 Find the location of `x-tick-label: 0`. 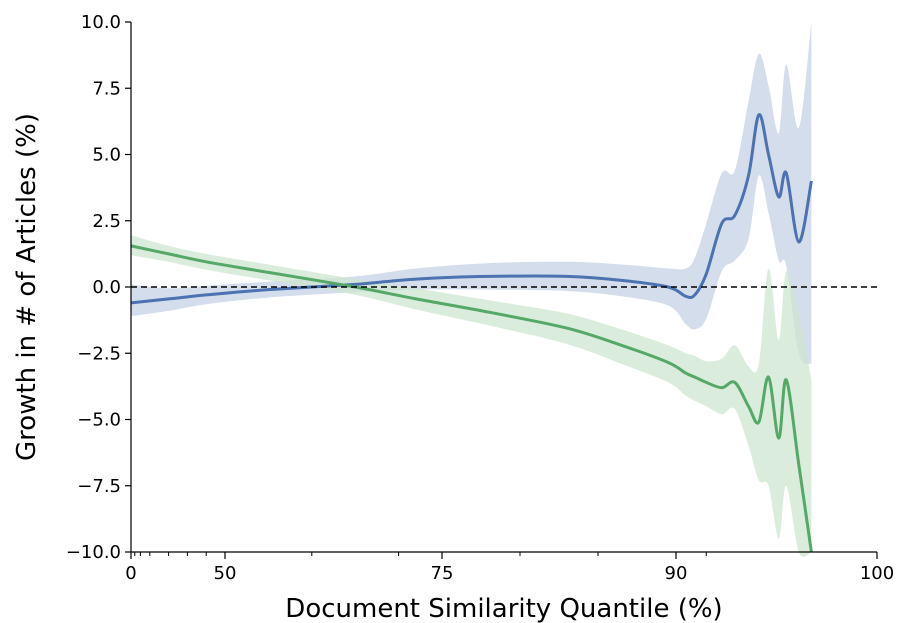

x-tick-label: 0 is located at coordinates (130, 573).